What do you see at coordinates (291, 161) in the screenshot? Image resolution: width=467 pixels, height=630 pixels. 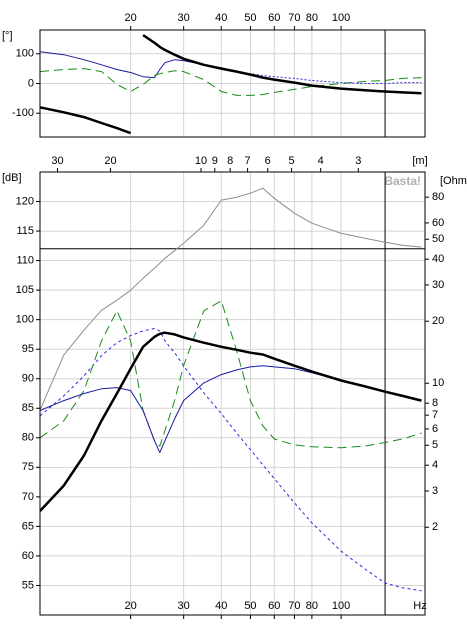 I see `x2-tick-label: 5` at bounding box center [291, 161].